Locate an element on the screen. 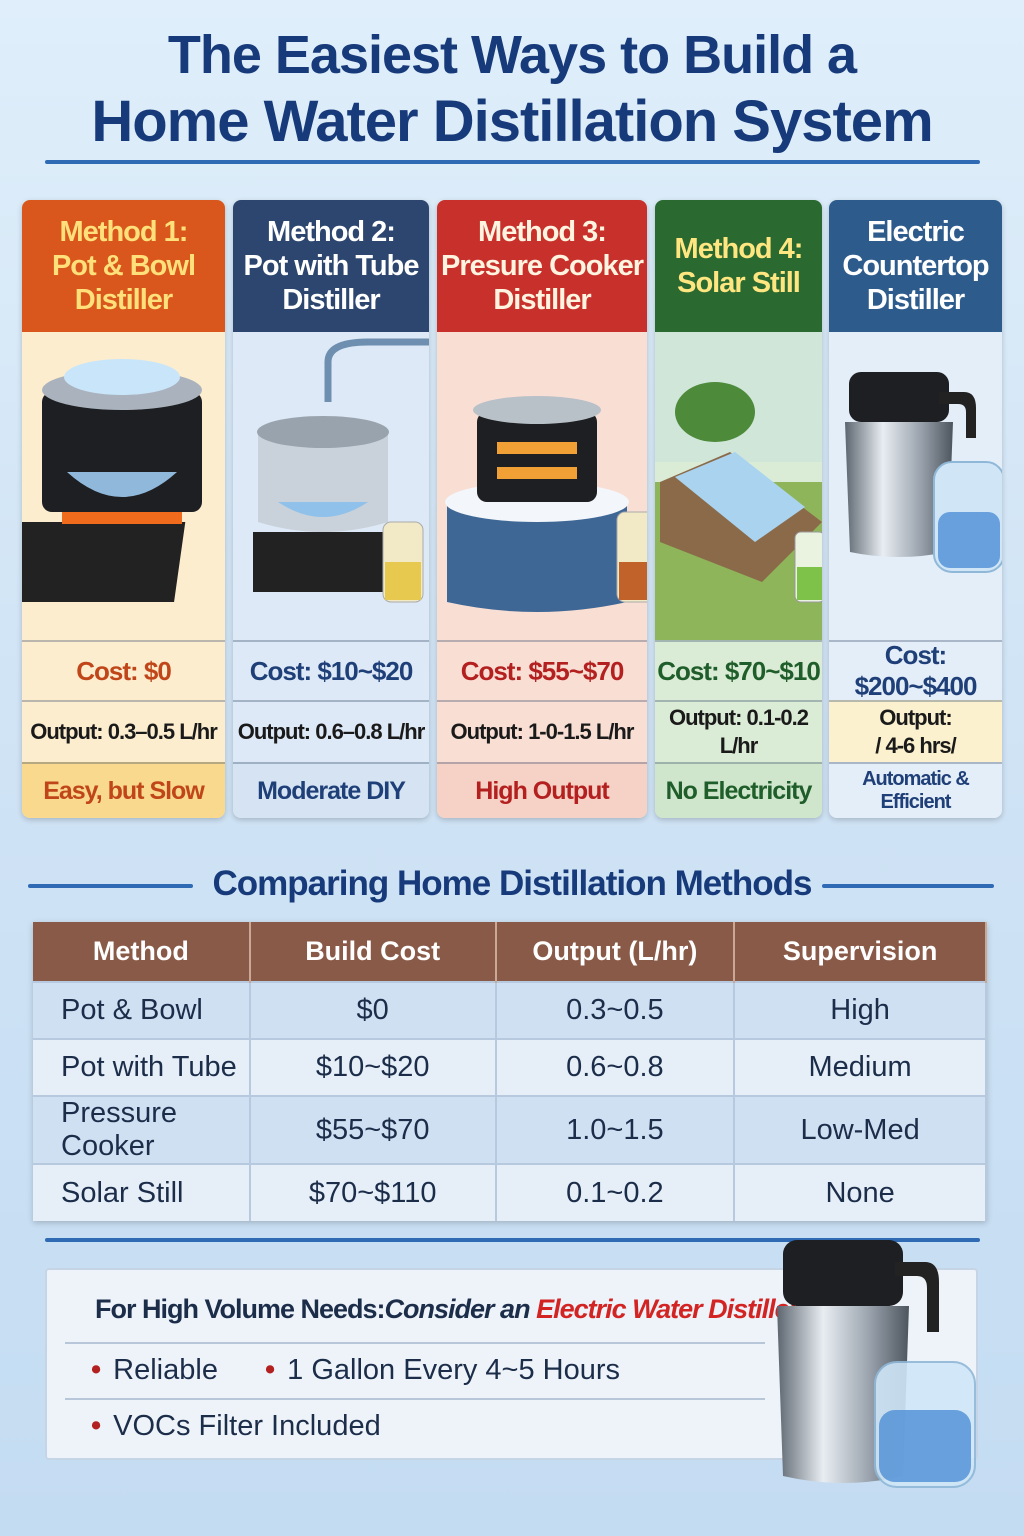 Image resolution: width=1024 pixels, height=1536 pixels. card-output: Output: / 4-6 hrs/ is located at coordinates (915, 731).